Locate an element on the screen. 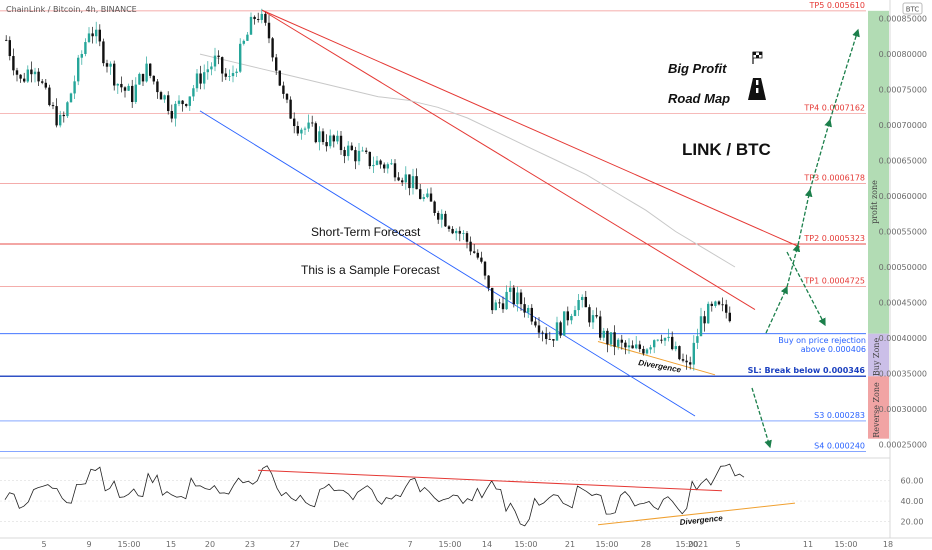 The height and width of the screenshot is (550, 932). x-tick-label: 27 is located at coordinates (295, 544).